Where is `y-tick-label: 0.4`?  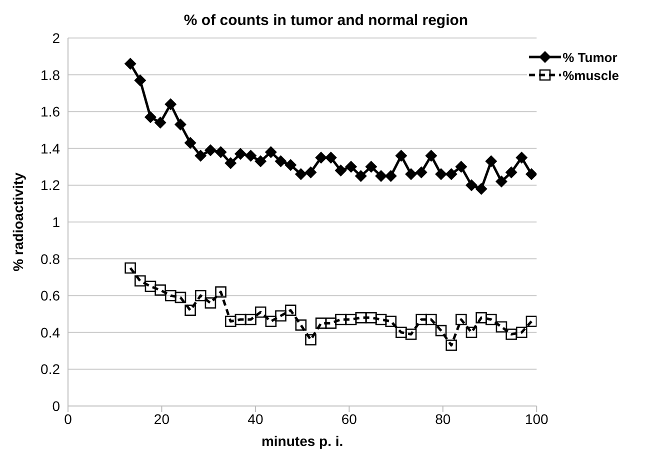
y-tick-label: 0.4 is located at coordinates (50, 332).